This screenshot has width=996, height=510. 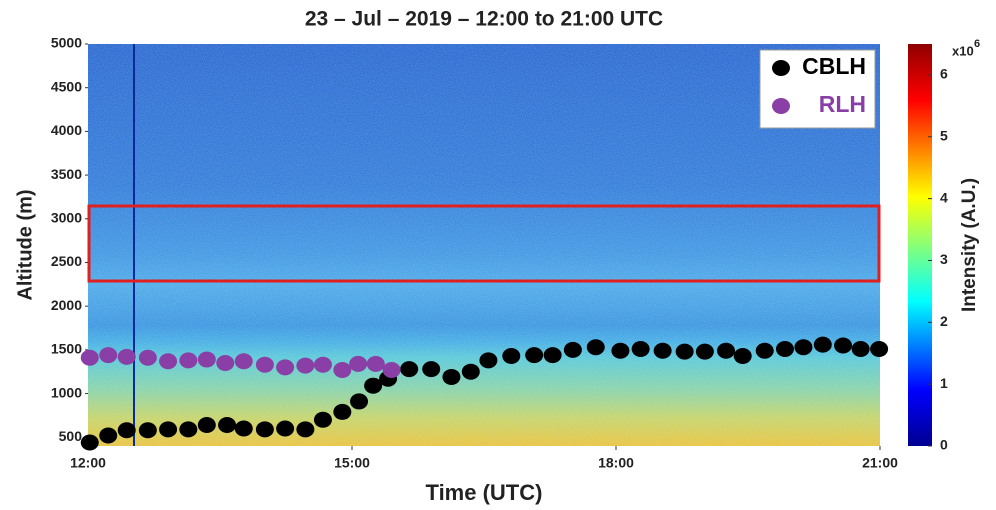 I want to click on colorbar-tick-label: 4, so click(x=944, y=197).